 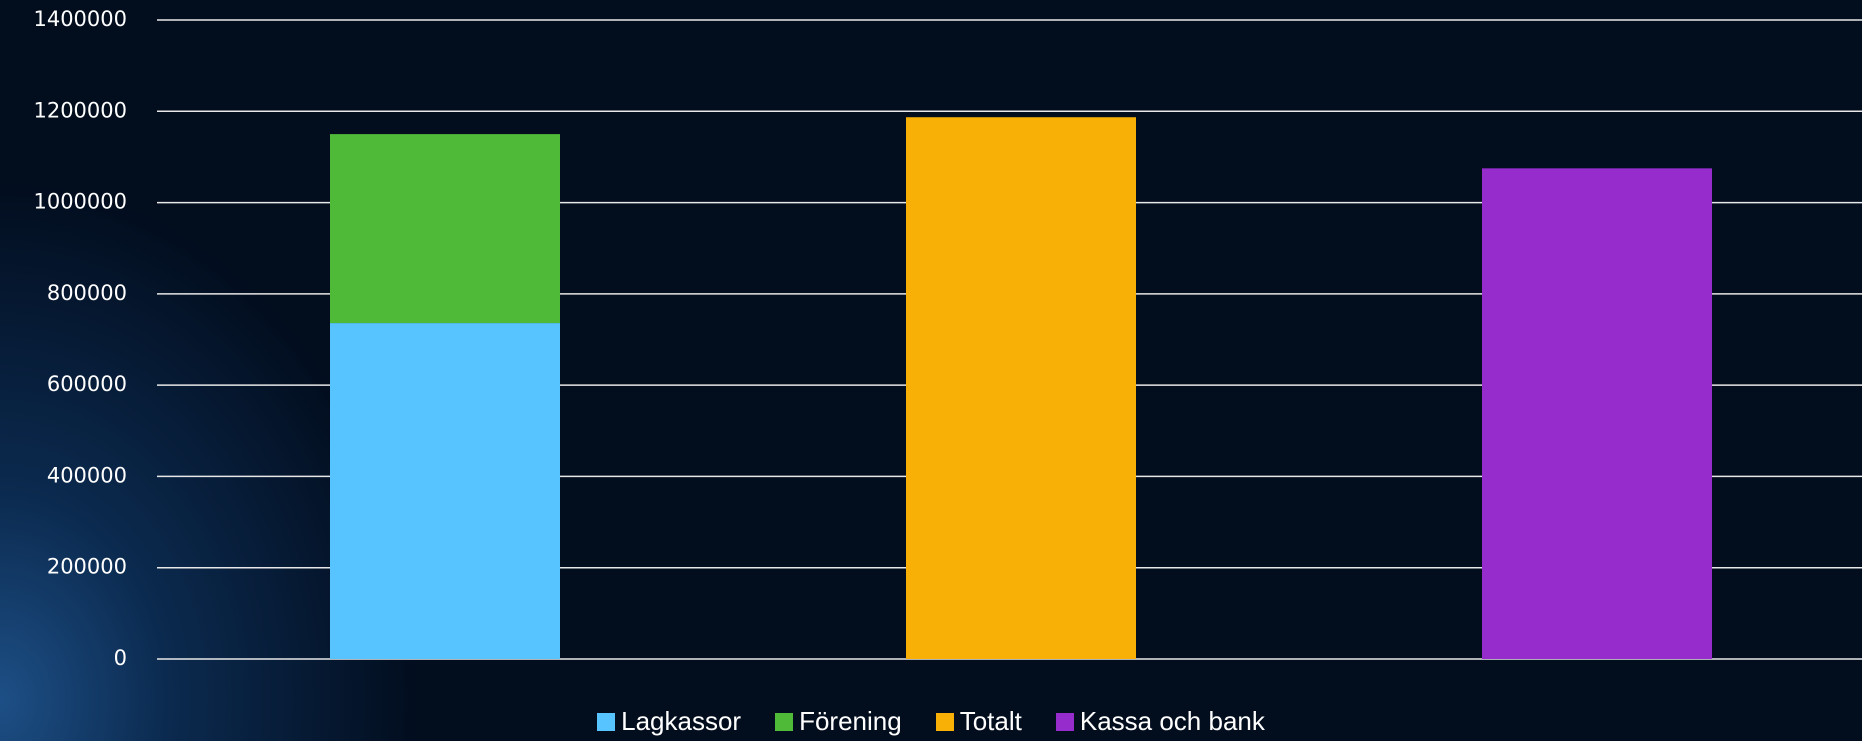 I want to click on legend: Lagkassor Förening Totalt Kassa och bank, so click(x=931, y=721).